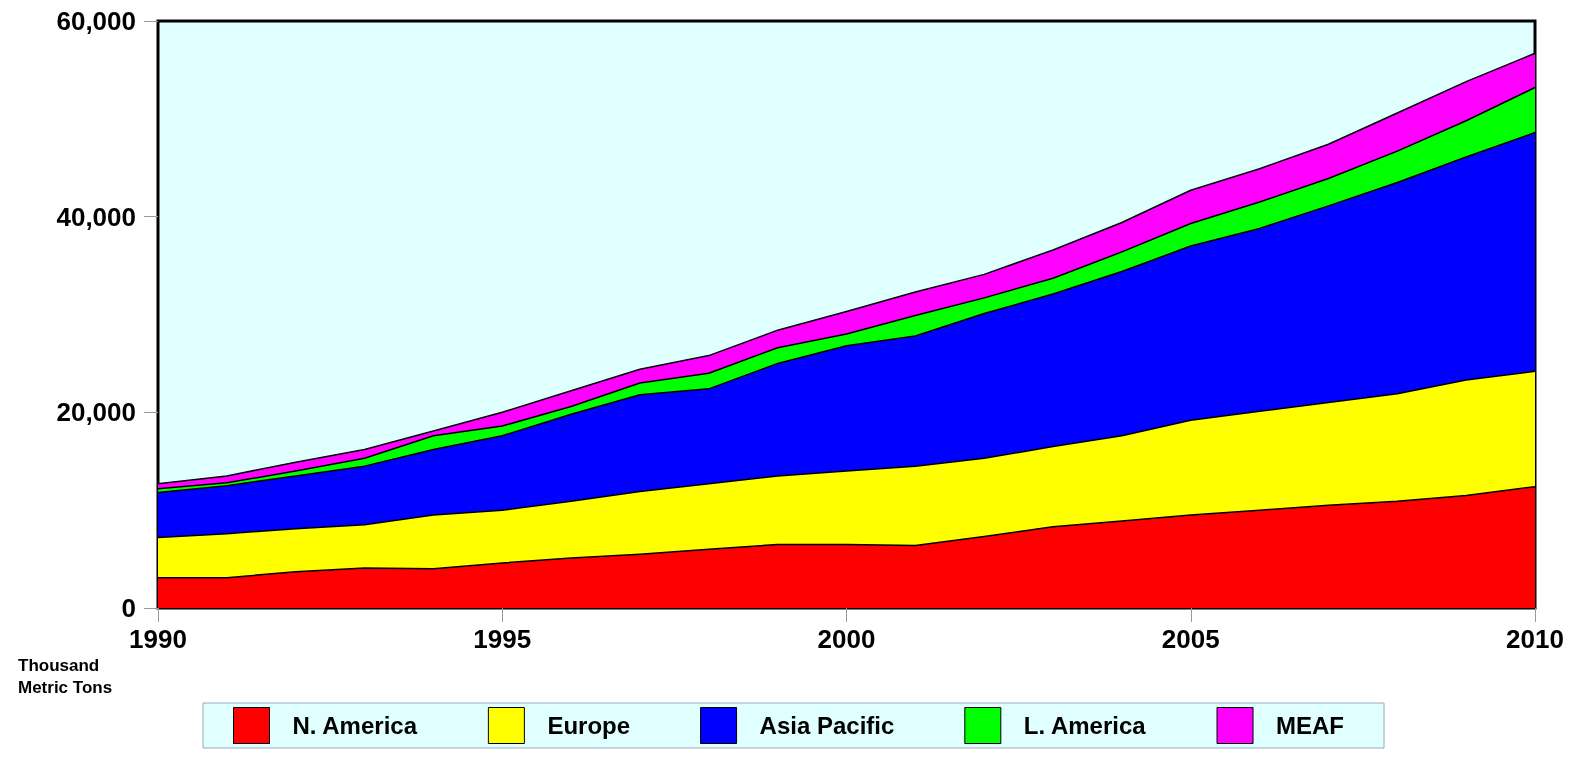 This screenshot has width=1585, height=768. Describe the element at coordinates (65, 676) in the screenshot. I see `y-axis-title: Thousand Metric Tons` at that location.